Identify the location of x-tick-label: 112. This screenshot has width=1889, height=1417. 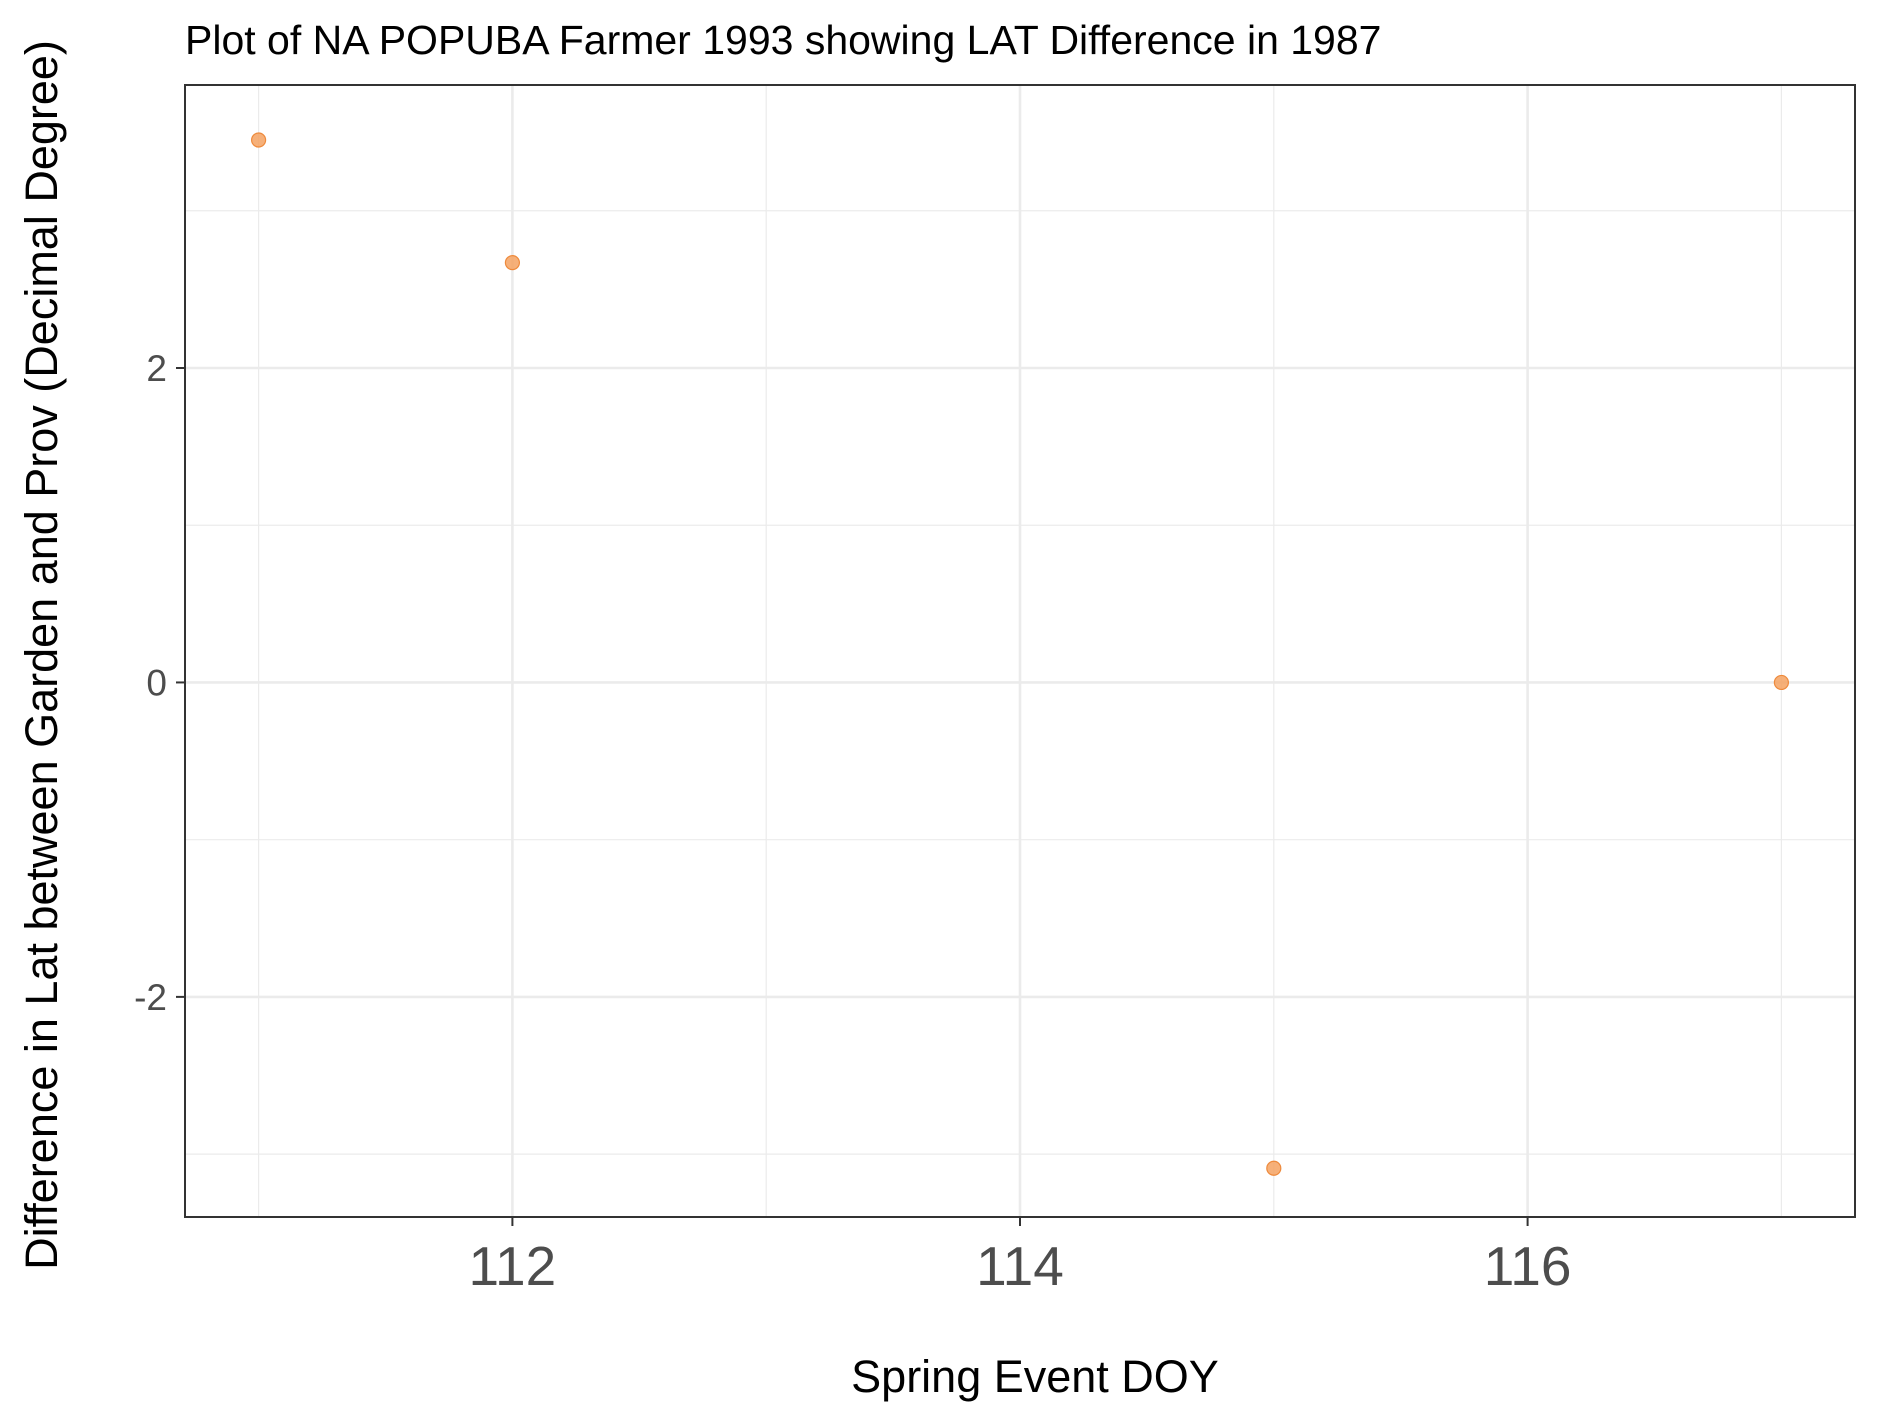
(513, 1266).